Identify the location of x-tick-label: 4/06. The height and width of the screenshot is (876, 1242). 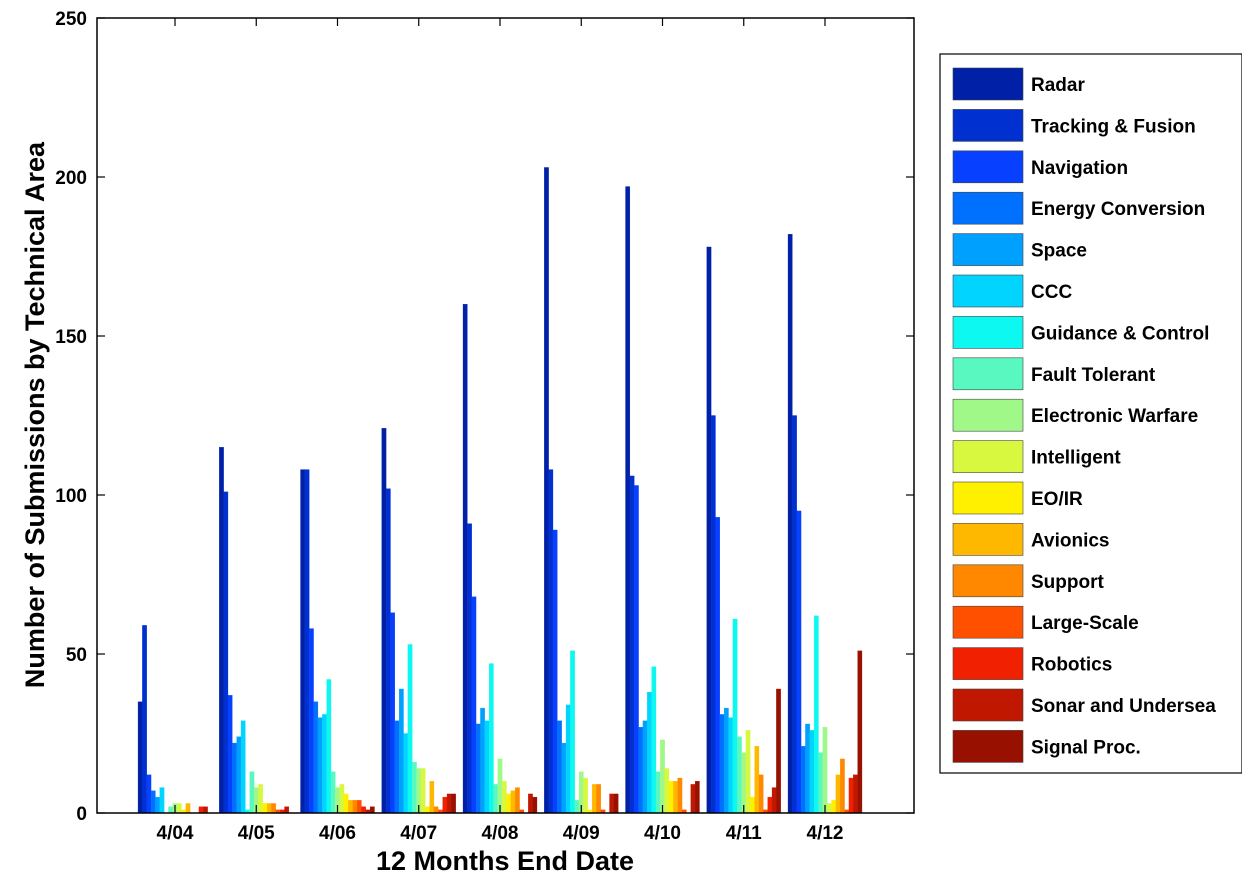
(337, 833).